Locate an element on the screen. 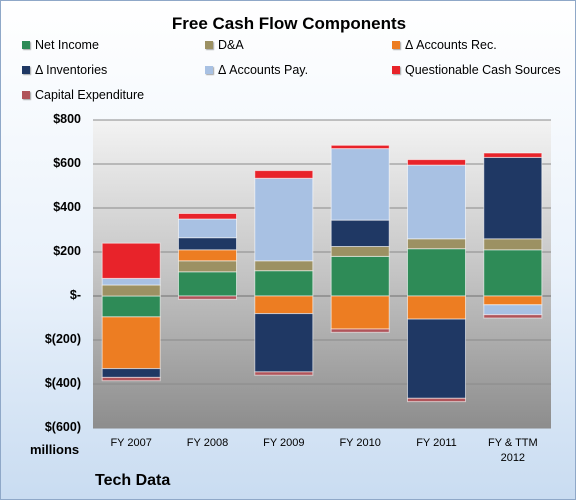 Image resolution: width=578 pixels, height=502 pixels. x-tick-label-line: 2012 is located at coordinates (513, 458).